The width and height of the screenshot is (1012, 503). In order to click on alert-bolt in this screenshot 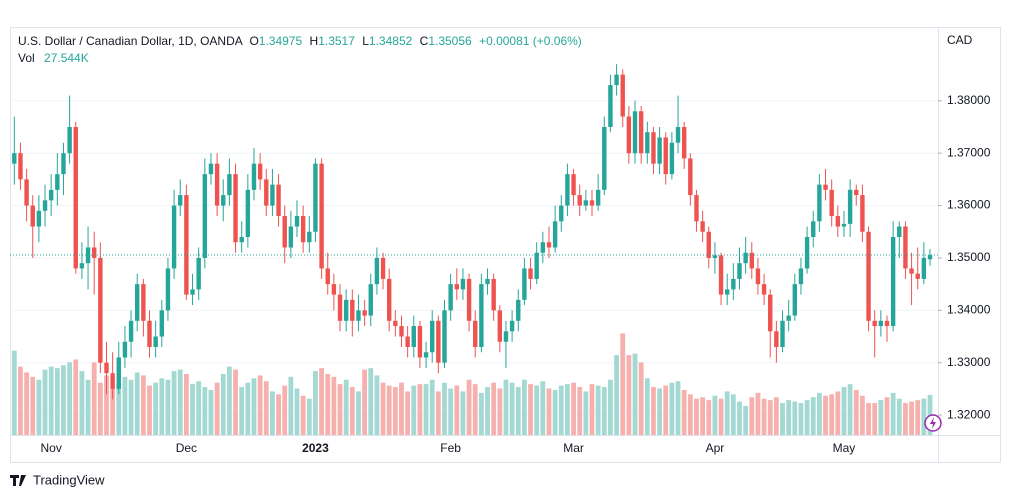, I will do `click(933, 423)`.